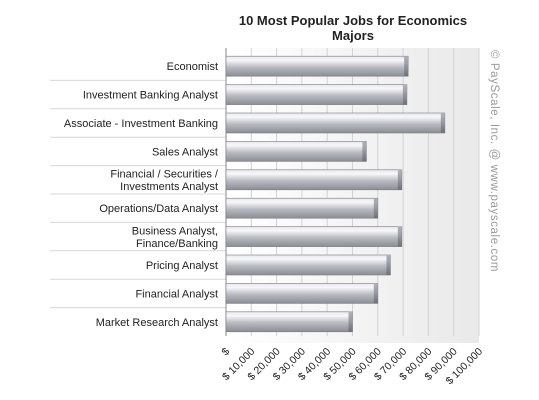 The height and width of the screenshot is (400, 539). What do you see at coordinates (150, 96) in the screenshot?
I see `category-label: Investment Banking Analyst` at bounding box center [150, 96].